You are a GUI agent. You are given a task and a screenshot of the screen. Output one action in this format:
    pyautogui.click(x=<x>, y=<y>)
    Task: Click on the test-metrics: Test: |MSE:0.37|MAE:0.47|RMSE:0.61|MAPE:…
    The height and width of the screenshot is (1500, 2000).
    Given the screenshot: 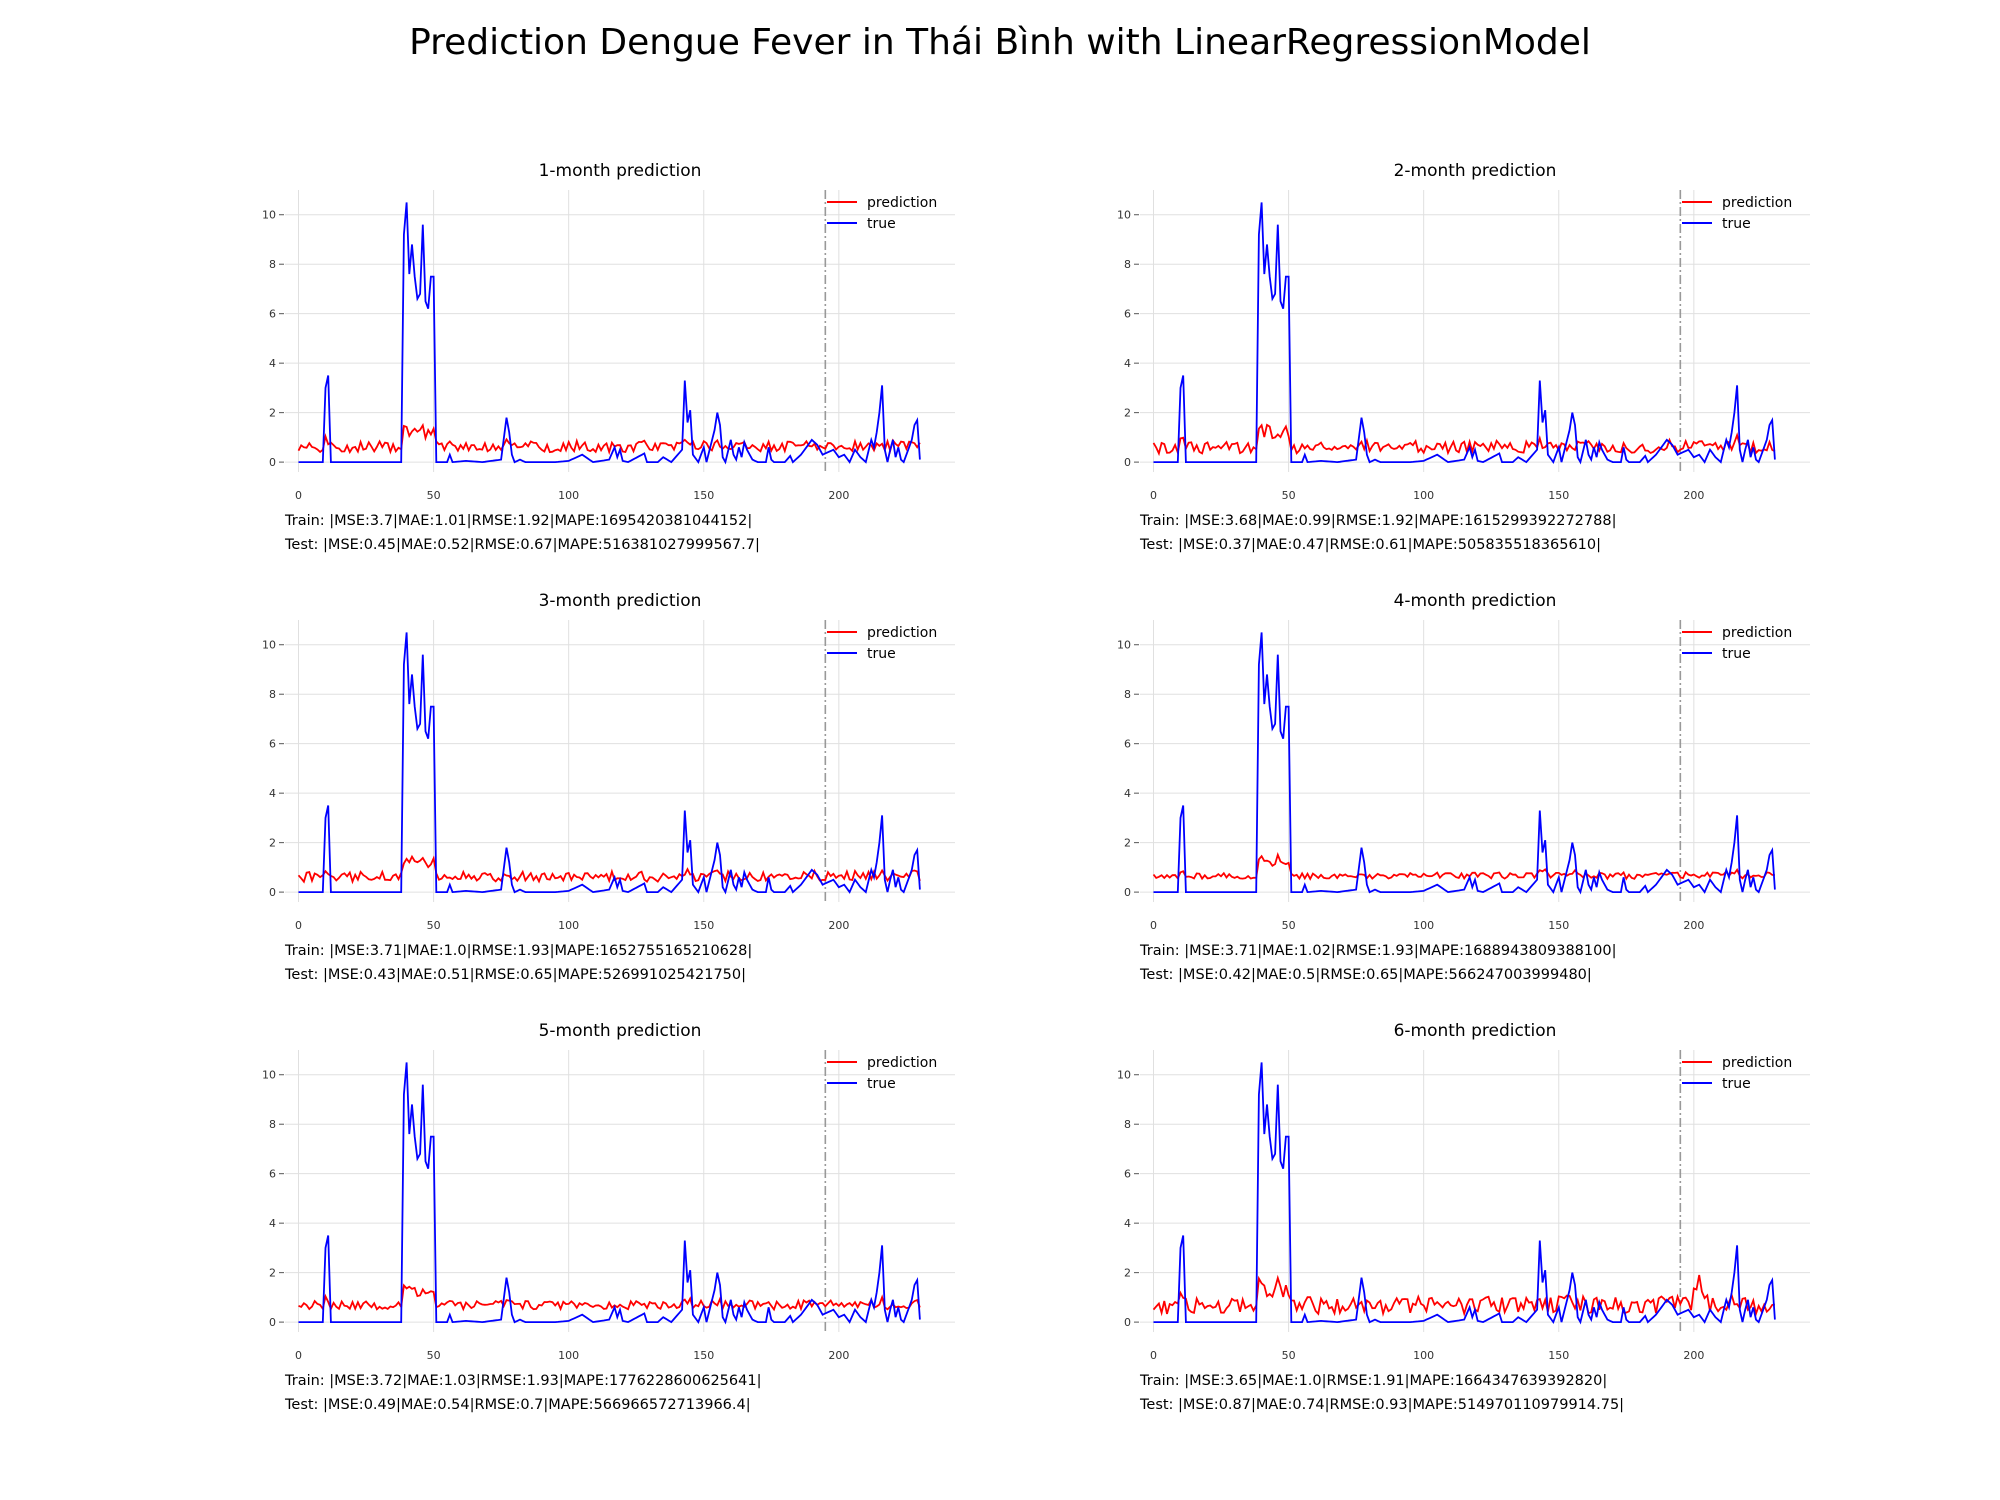 What is the action you would take?
    pyautogui.click(x=1371, y=545)
    